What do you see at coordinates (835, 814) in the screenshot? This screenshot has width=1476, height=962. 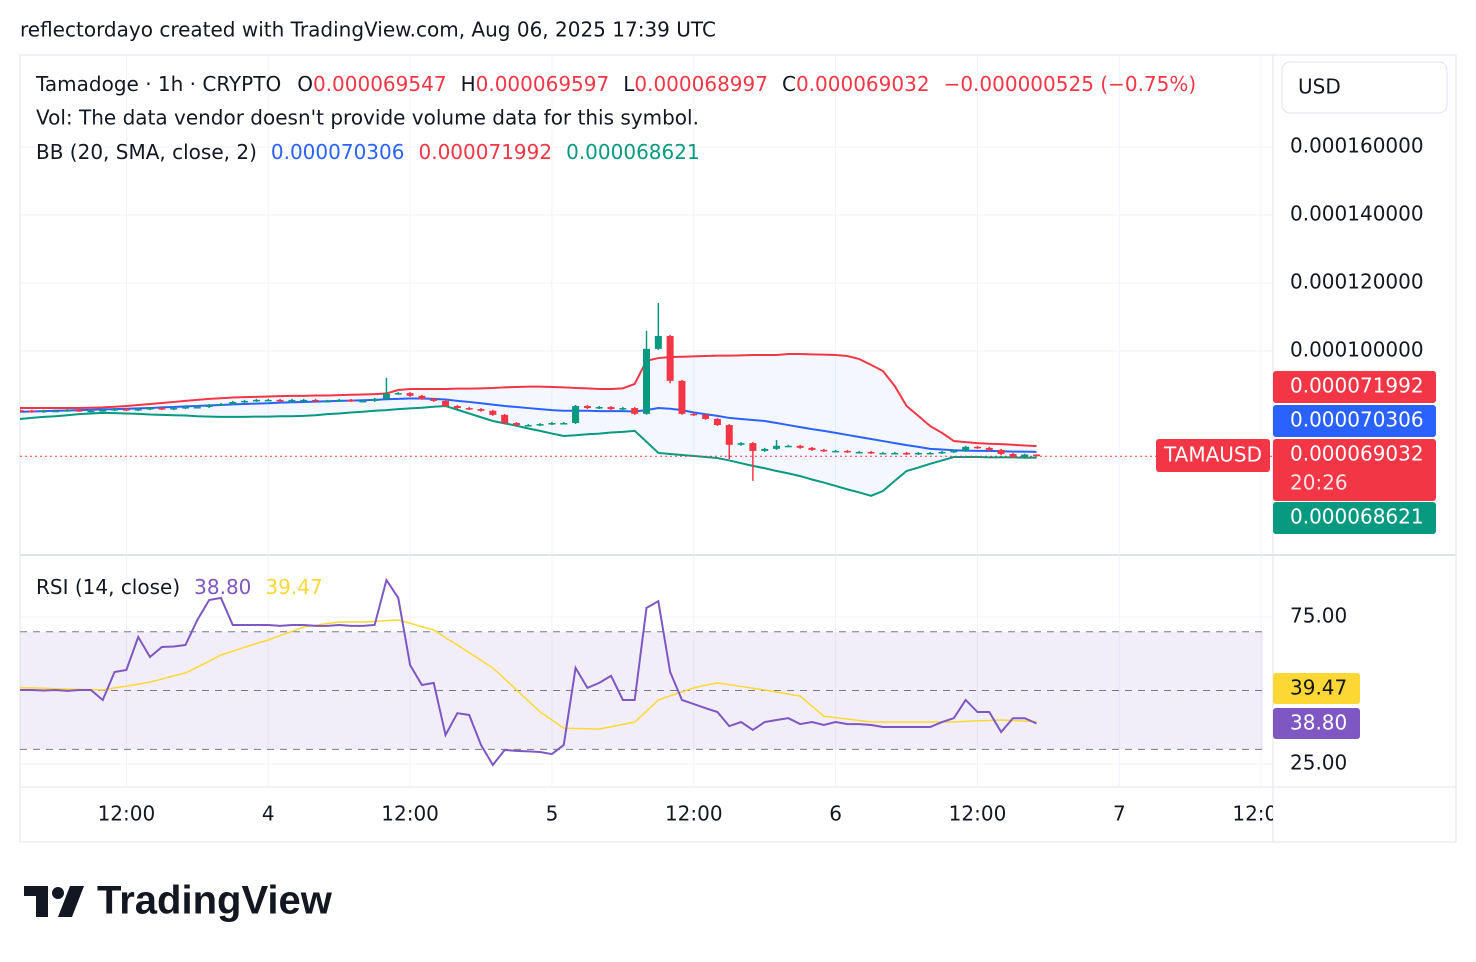 I see `x-tick-label: 6` at bounding box center [835, 814].